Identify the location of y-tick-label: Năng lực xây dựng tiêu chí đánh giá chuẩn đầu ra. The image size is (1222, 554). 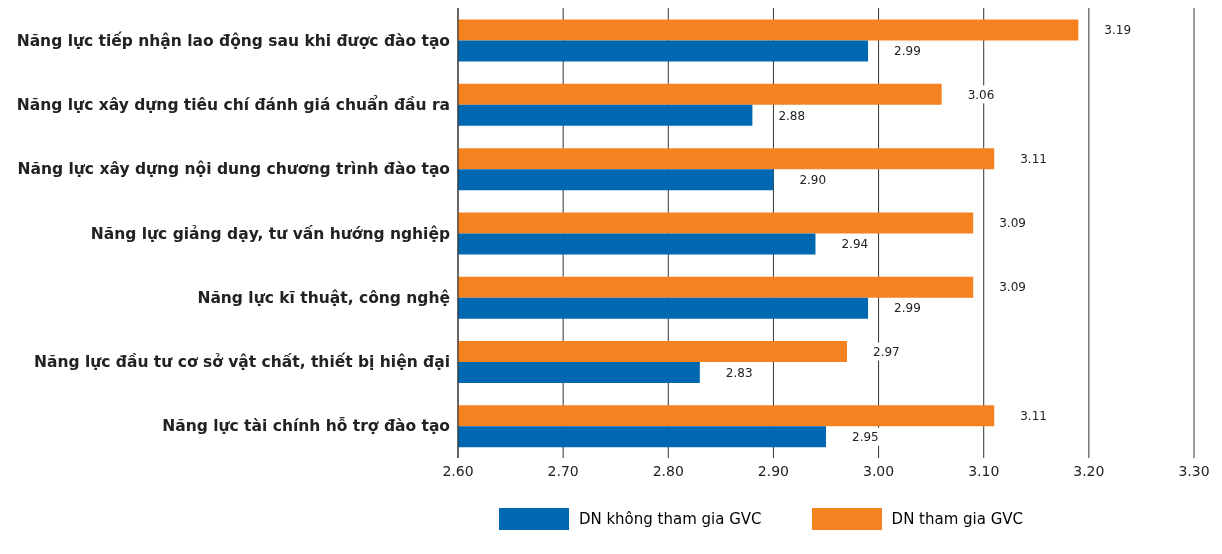
(233, 104).